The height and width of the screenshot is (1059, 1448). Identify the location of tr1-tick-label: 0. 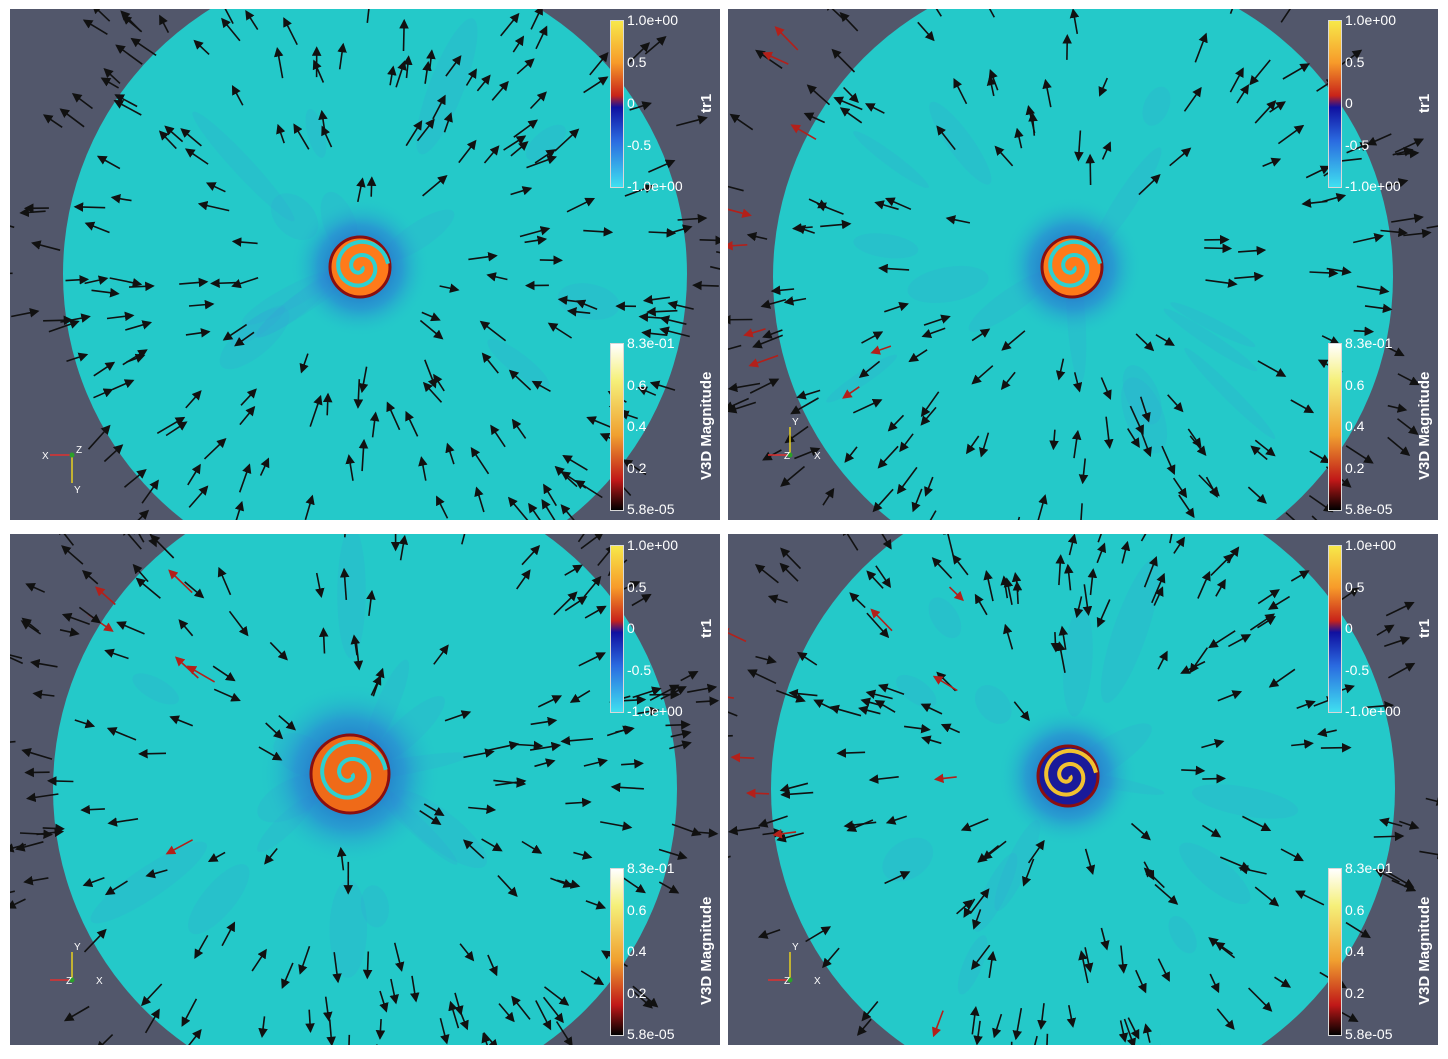
(631, 628).